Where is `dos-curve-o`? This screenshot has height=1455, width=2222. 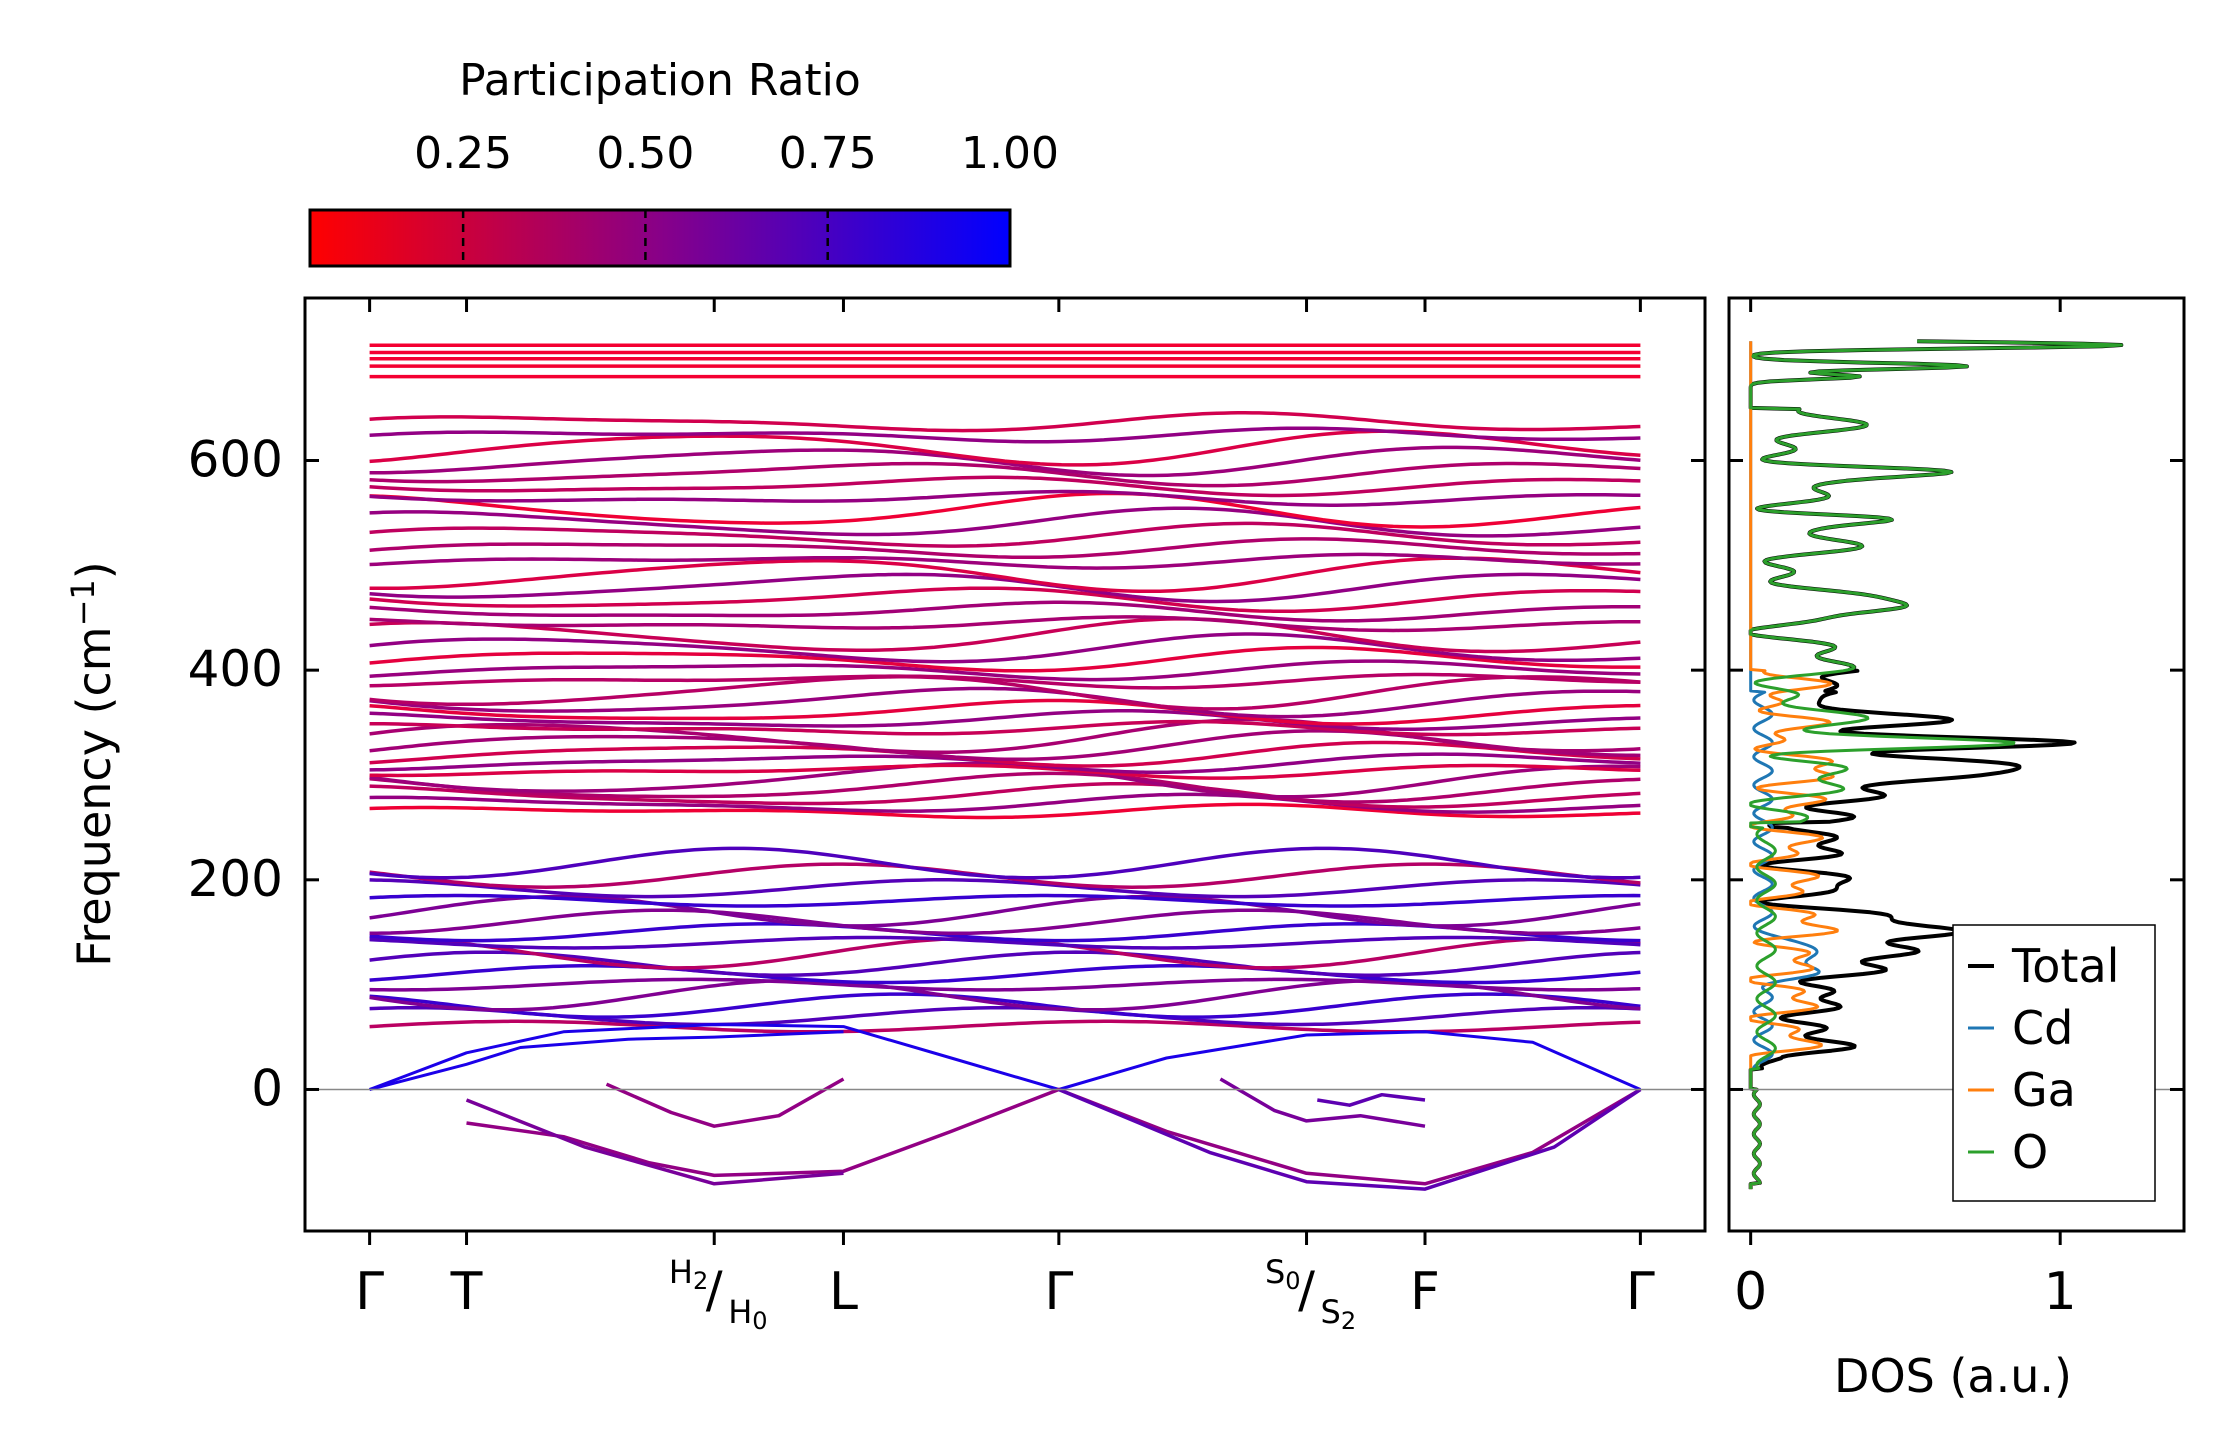 dos-curve-o is located at coordinates (1936, 764).